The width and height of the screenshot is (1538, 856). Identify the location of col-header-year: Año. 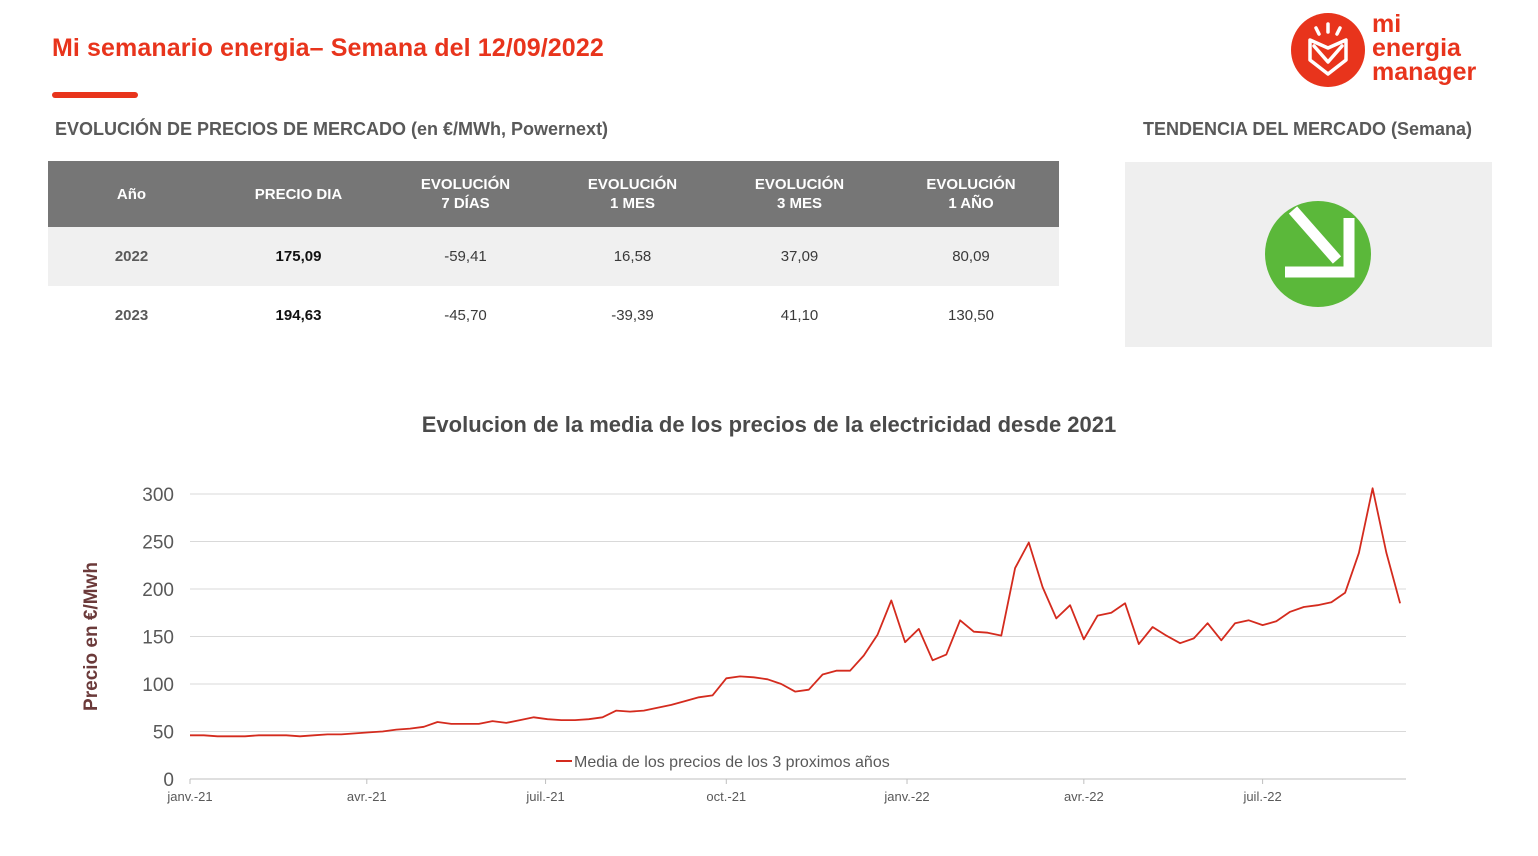
(131, 194).